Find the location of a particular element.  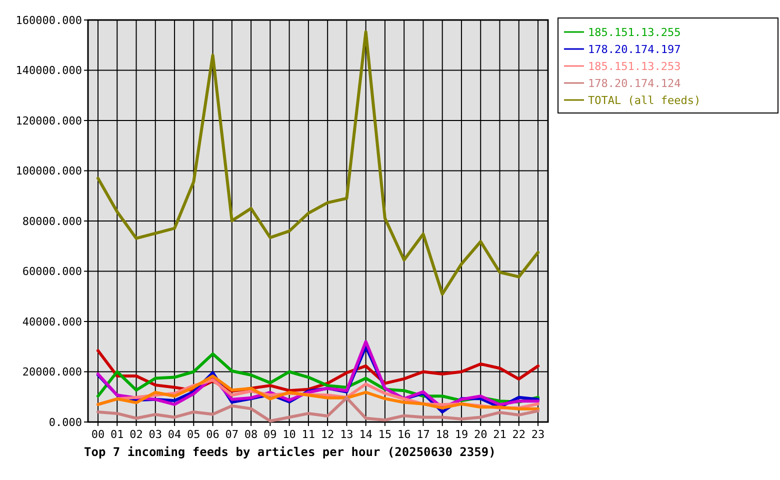

x-tick-label: 12 is located at coordinates (327, 434).